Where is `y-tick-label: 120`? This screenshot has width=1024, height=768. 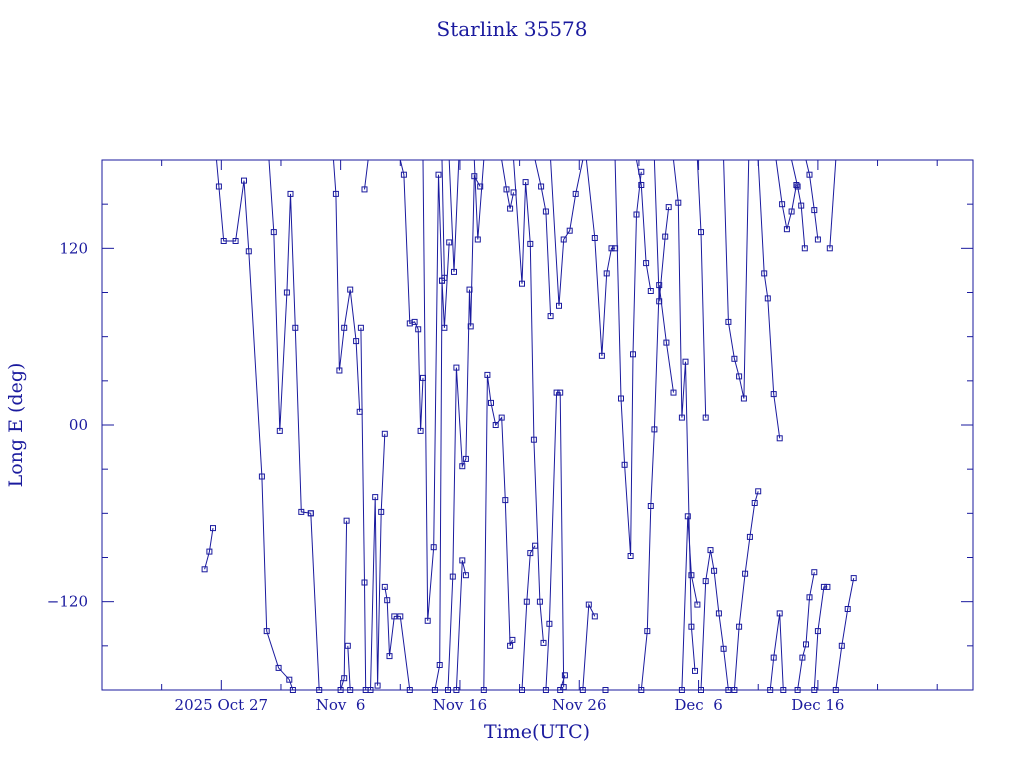
y-tick-label: 120 is located at coordinates (73, 248).